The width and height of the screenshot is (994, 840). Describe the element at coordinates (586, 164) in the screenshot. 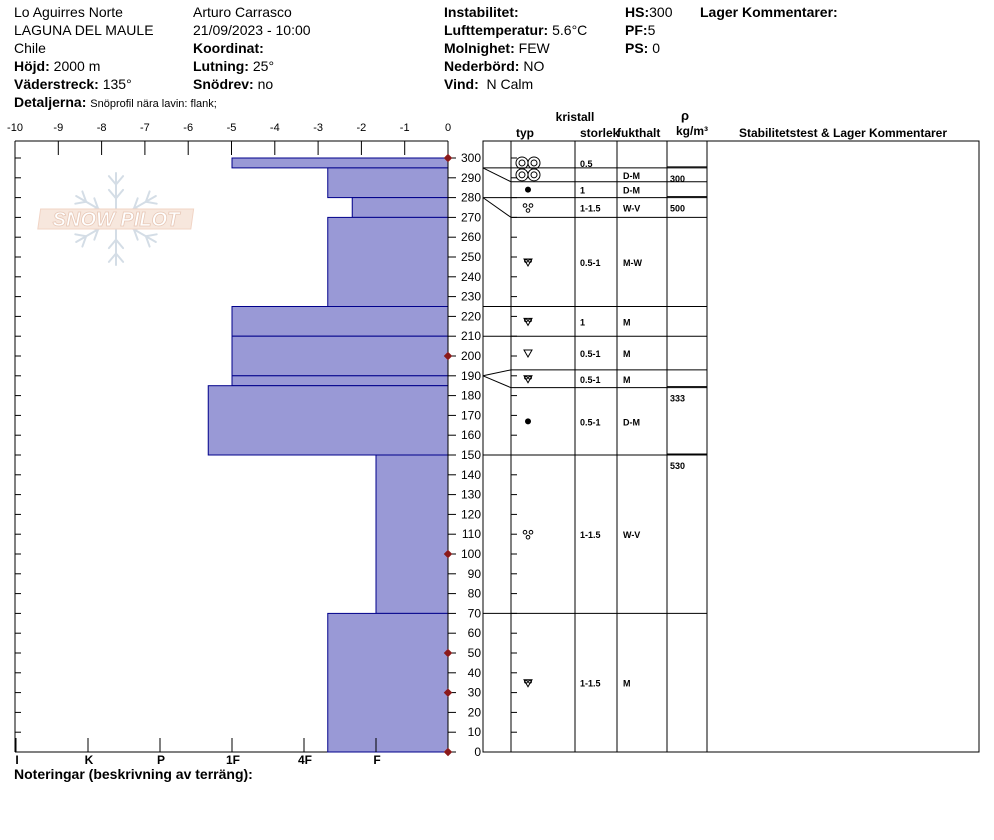

I see `layer-size: 0.5` at that location.